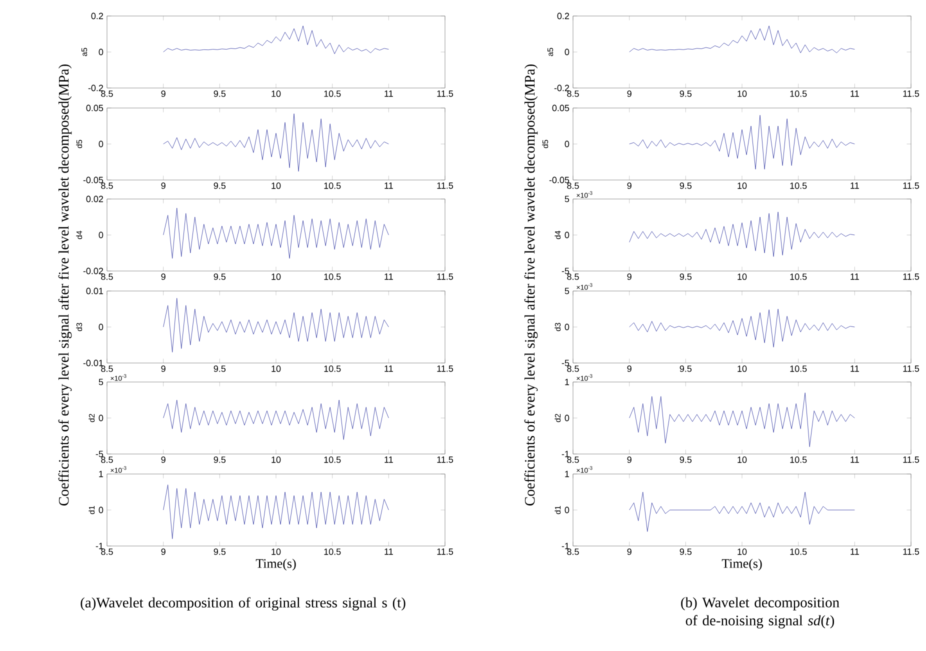 The height and width of the screenshot is (651, 926). What do you see at coordinates (531, 285) in the screenshot?
I see `text: Coefficients of every level signal after five level wavelet decomposed(MPa)` at bounding box center [531, 285].